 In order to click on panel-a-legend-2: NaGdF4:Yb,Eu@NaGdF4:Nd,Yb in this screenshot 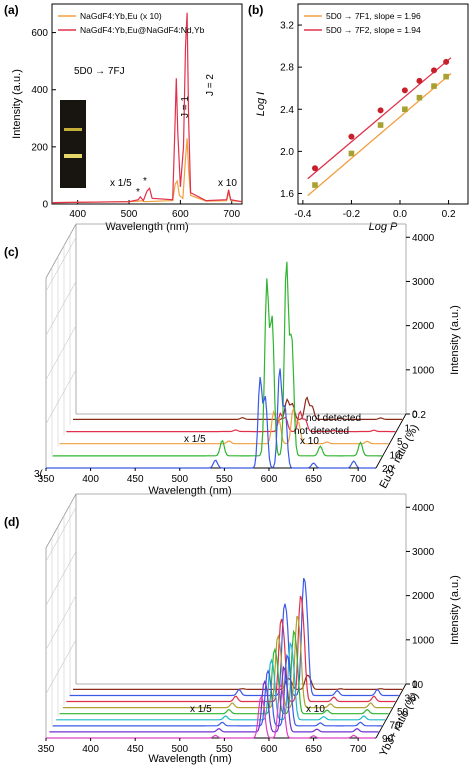, I will do `click(142, 30)`.